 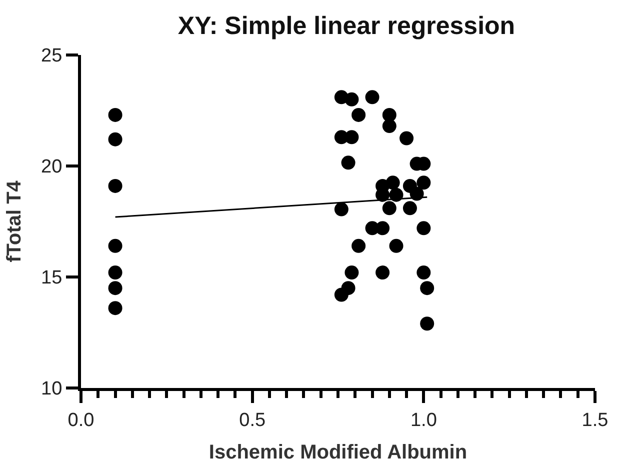 I want to click on x-tick-label: 0.0, so click(x=81, y=420).